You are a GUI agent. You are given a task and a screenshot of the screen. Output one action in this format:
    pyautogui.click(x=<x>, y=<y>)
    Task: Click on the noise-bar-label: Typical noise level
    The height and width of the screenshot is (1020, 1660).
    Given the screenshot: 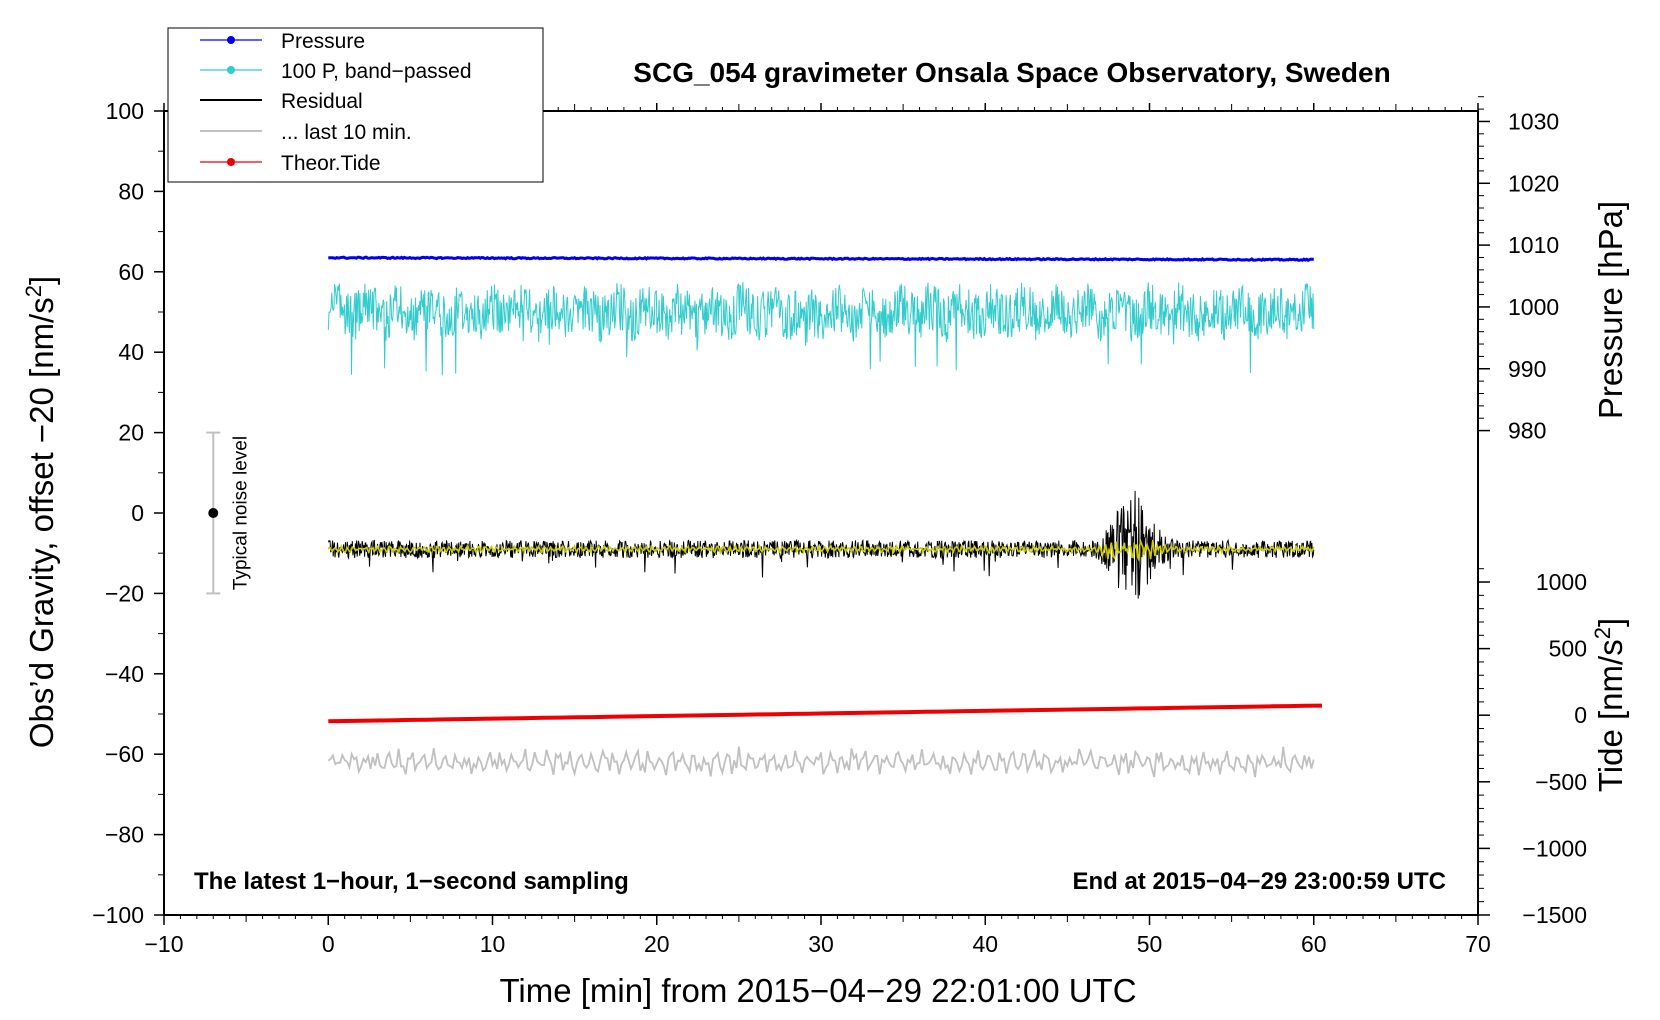 What is the action you would take?
    pyautogui.click(x=240, y=513)
    